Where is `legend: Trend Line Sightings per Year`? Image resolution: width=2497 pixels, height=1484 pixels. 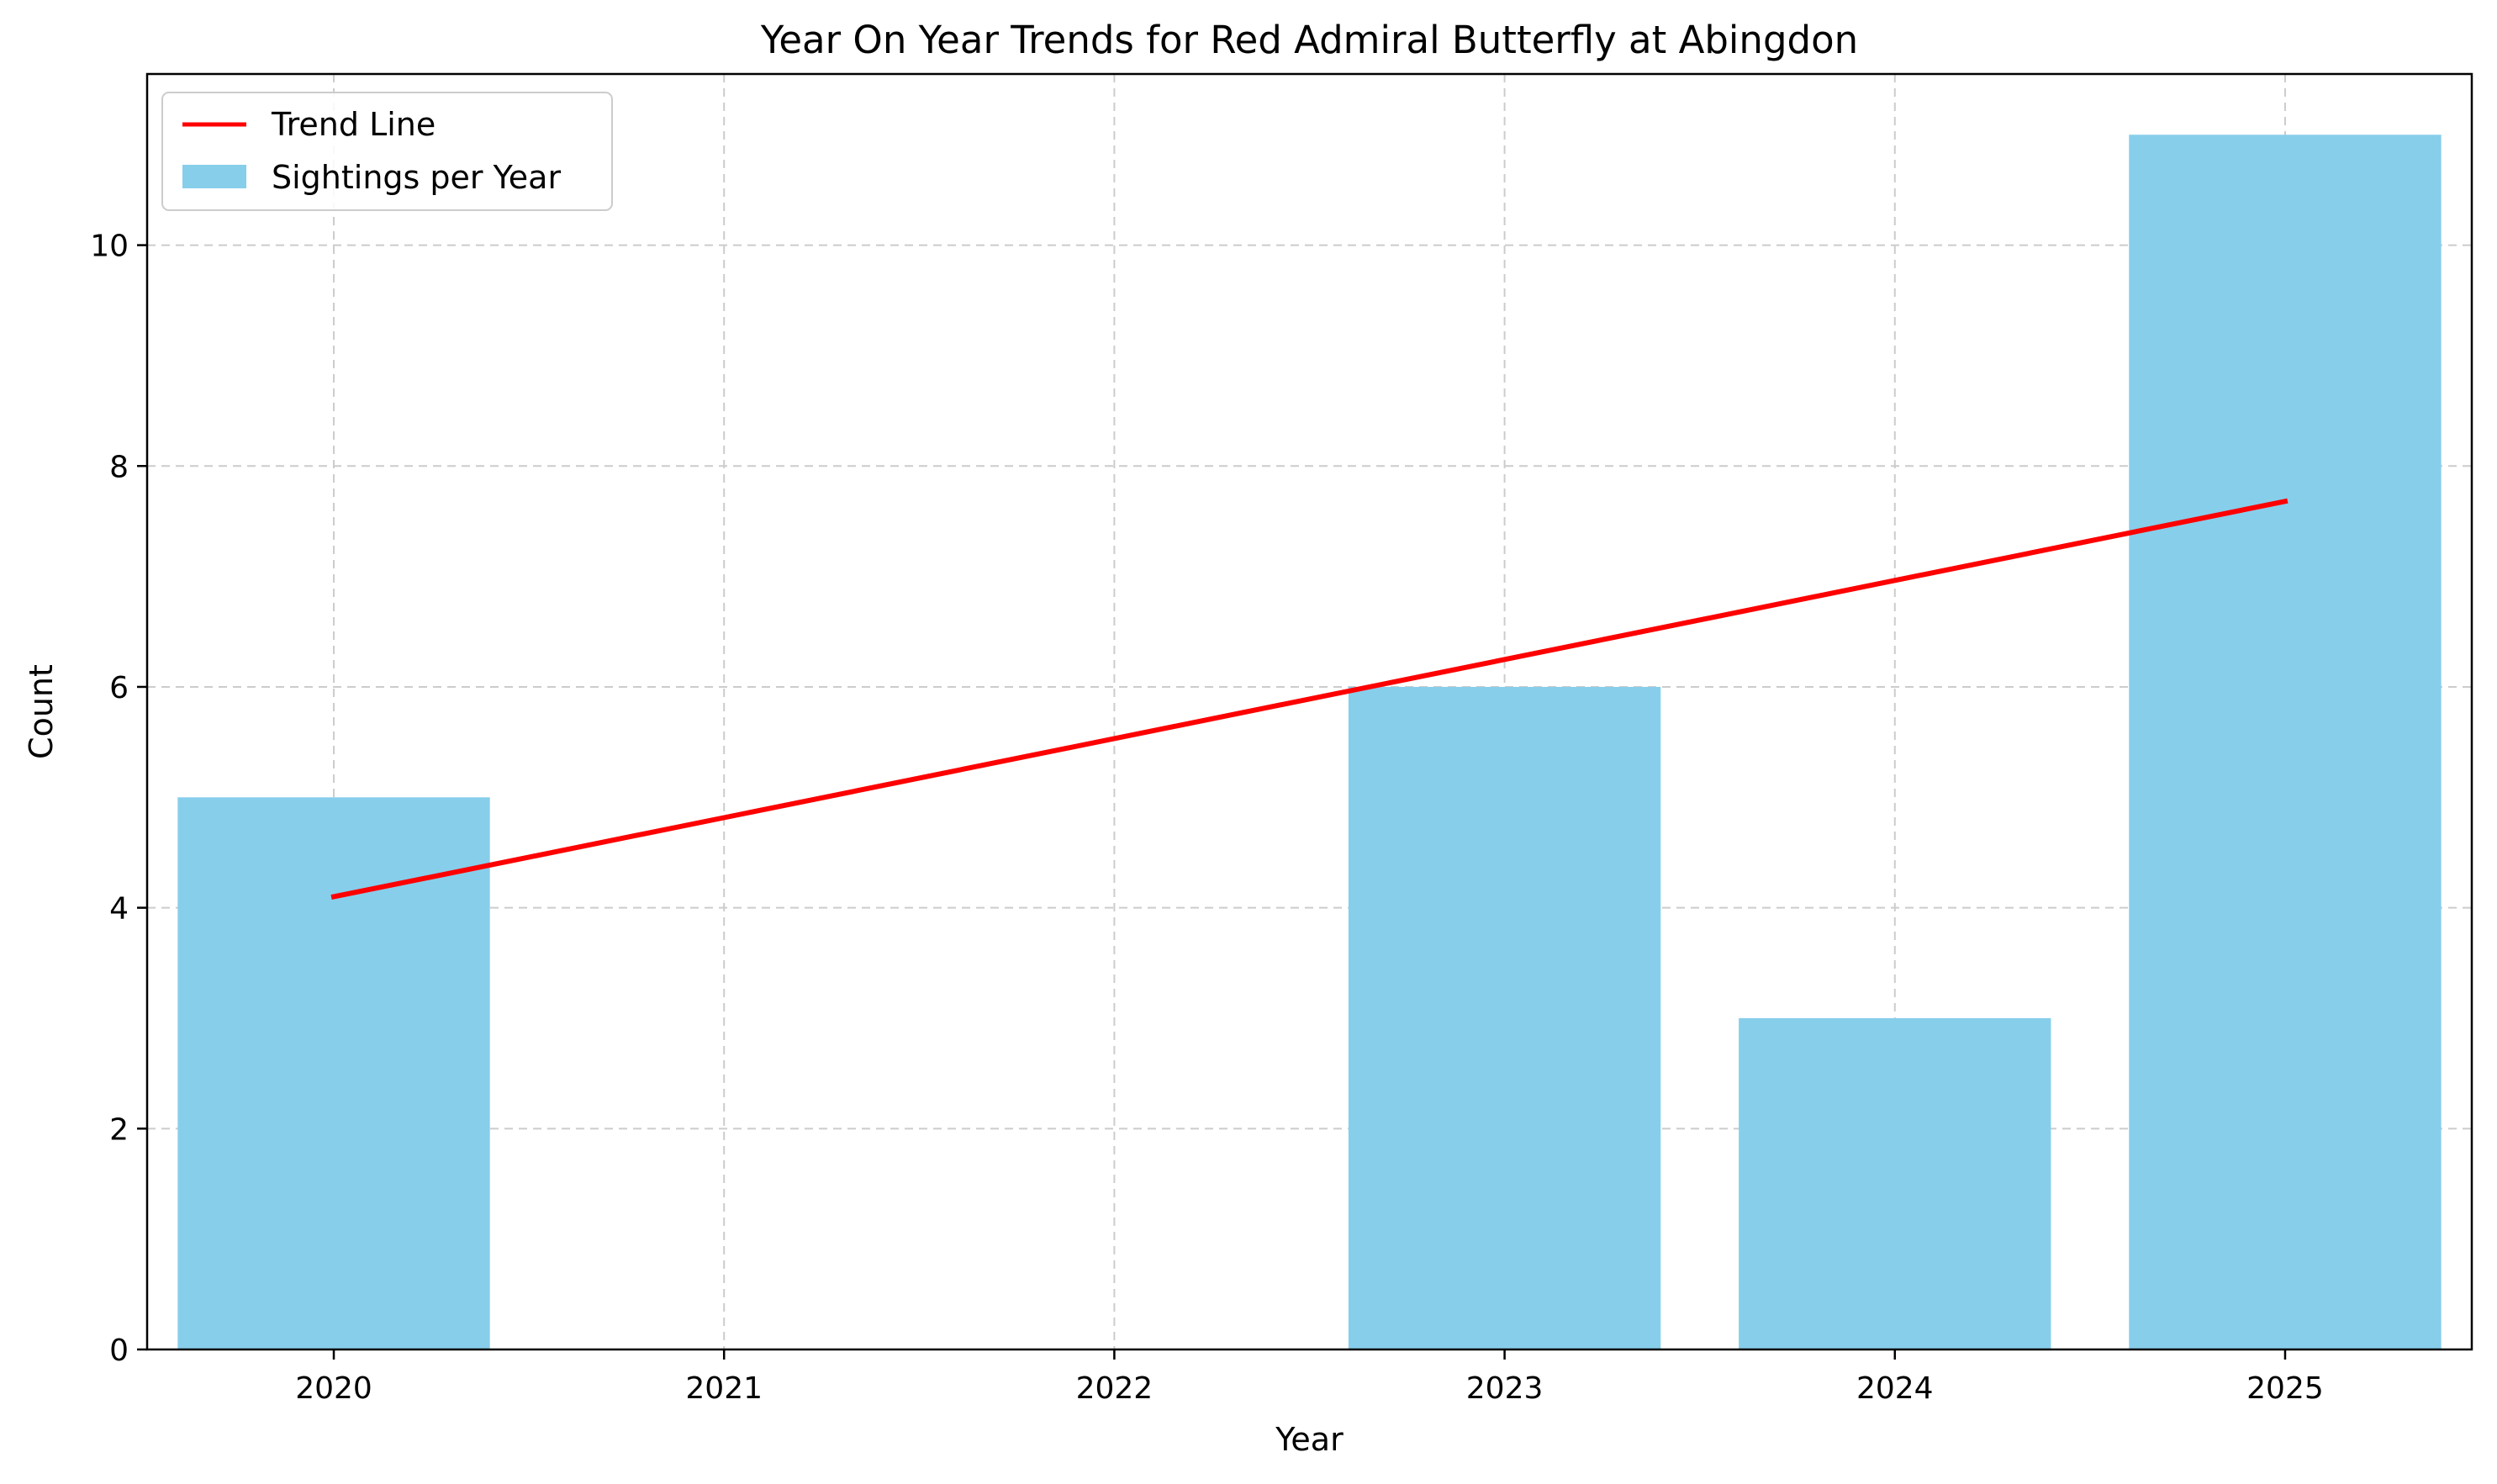 legend: Trend Line Sightings per Year is located at coordinates (387, 151).